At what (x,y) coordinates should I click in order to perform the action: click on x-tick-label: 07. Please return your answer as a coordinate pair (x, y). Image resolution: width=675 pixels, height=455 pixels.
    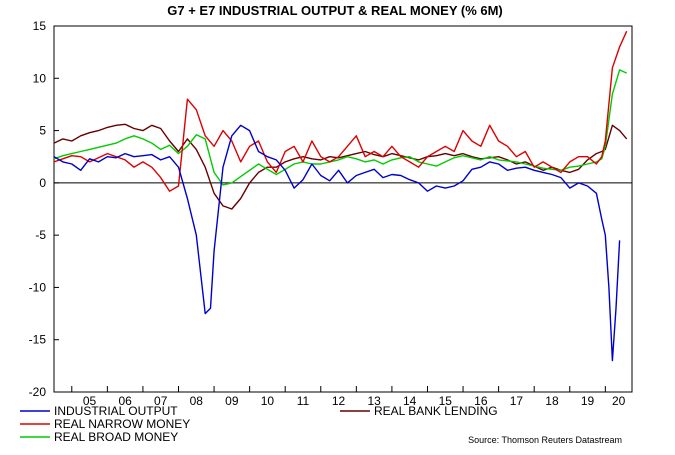
    Looking at the image, I should click on (161, 401).